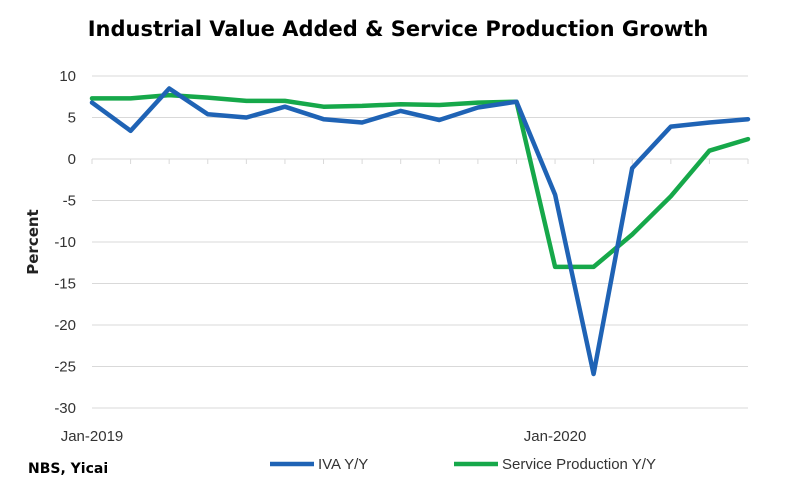  Describe the element at coordinates (65, 367) in the screenshot. I see `y-tick-label: -25` at that location.